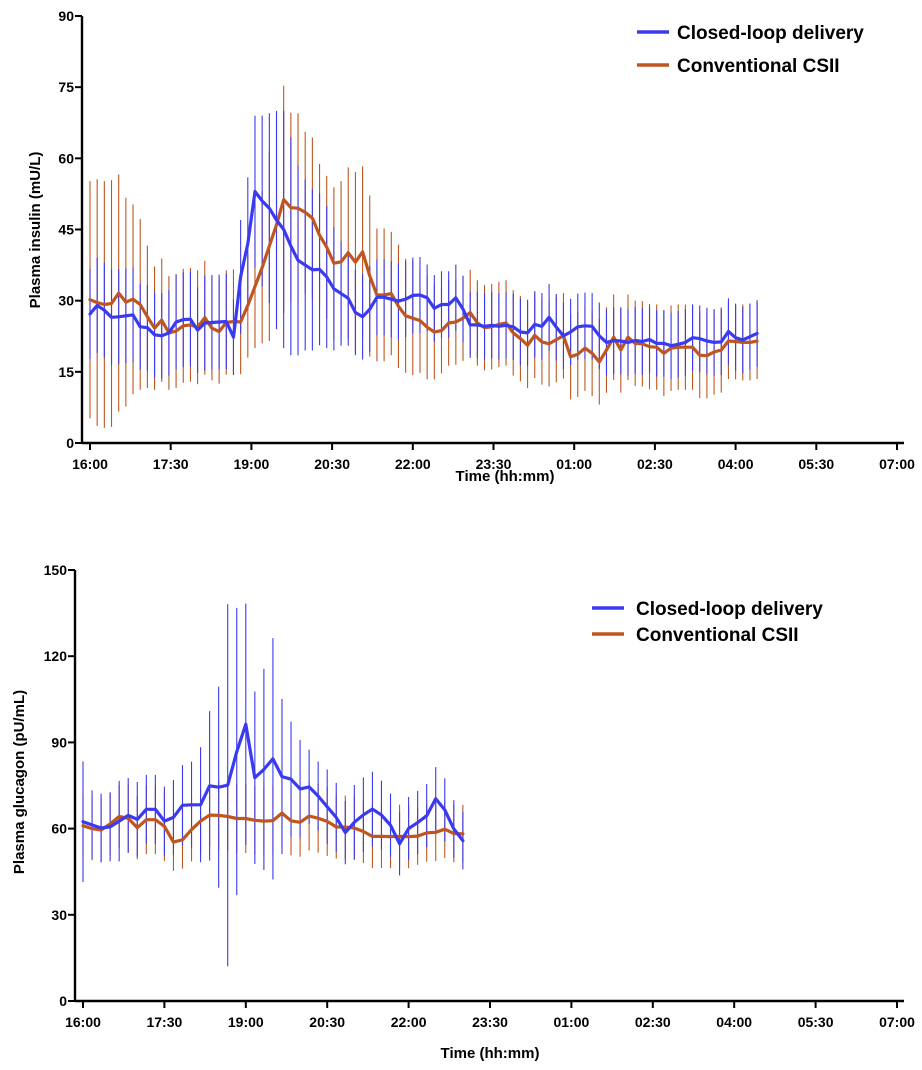 The width and height of the screenshot is (922, 1070). I want to click on glucagon-y-tick-label: 90, so click(59, 742).